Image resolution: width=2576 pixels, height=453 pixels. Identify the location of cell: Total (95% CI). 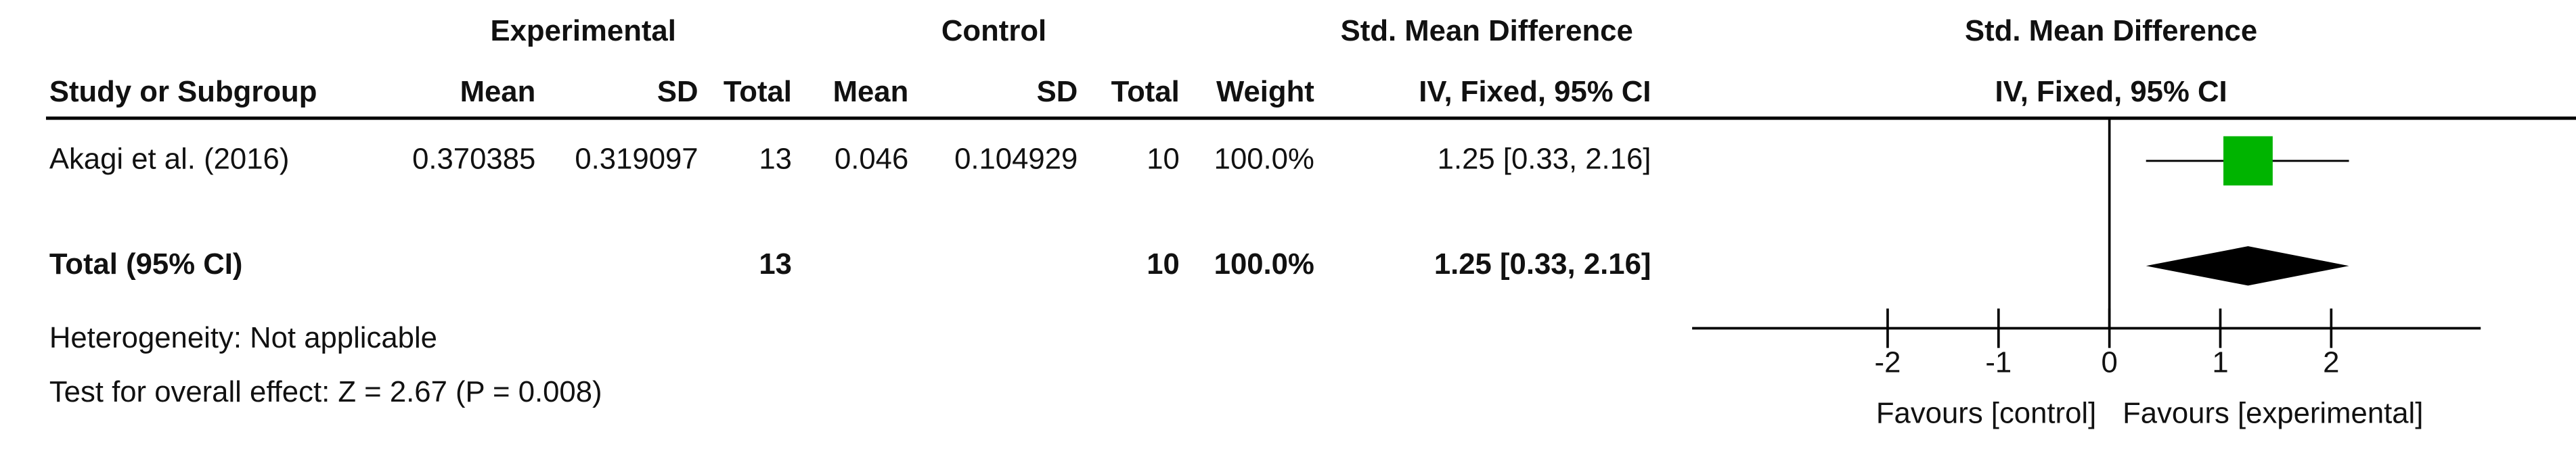
(146, 264).